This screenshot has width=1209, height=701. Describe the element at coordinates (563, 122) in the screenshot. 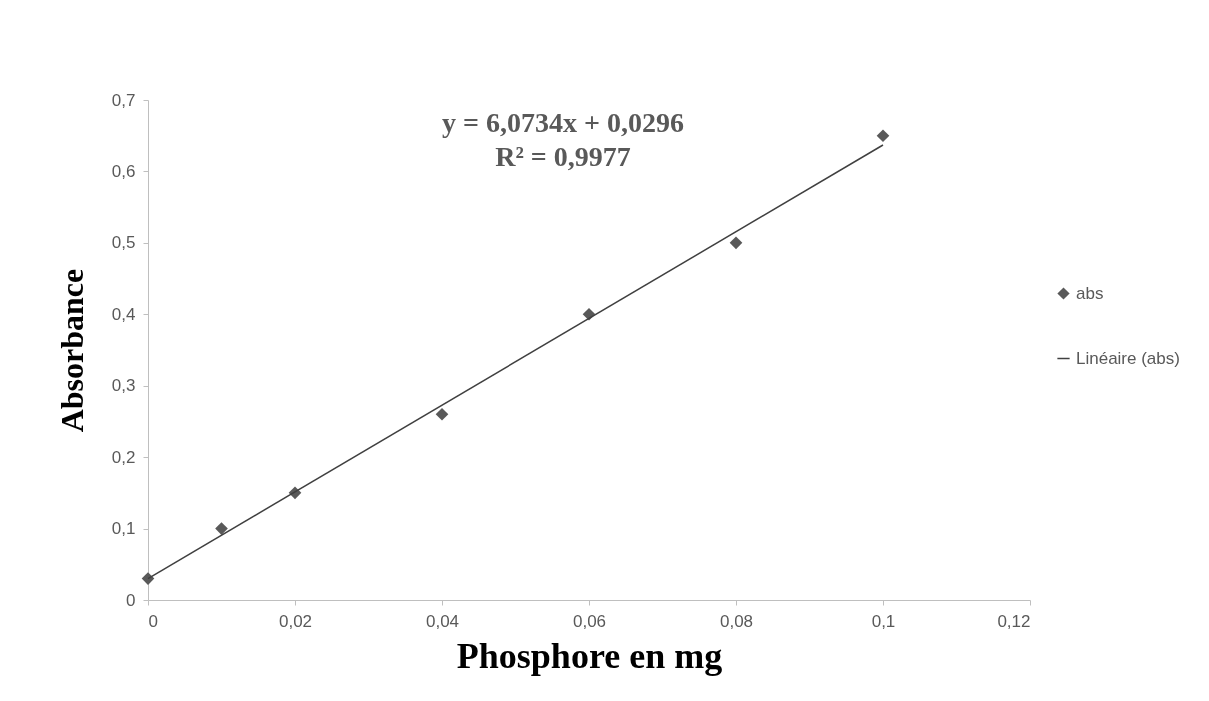

I see `annotation: y = 6,0734x + 0,0296` at that location.